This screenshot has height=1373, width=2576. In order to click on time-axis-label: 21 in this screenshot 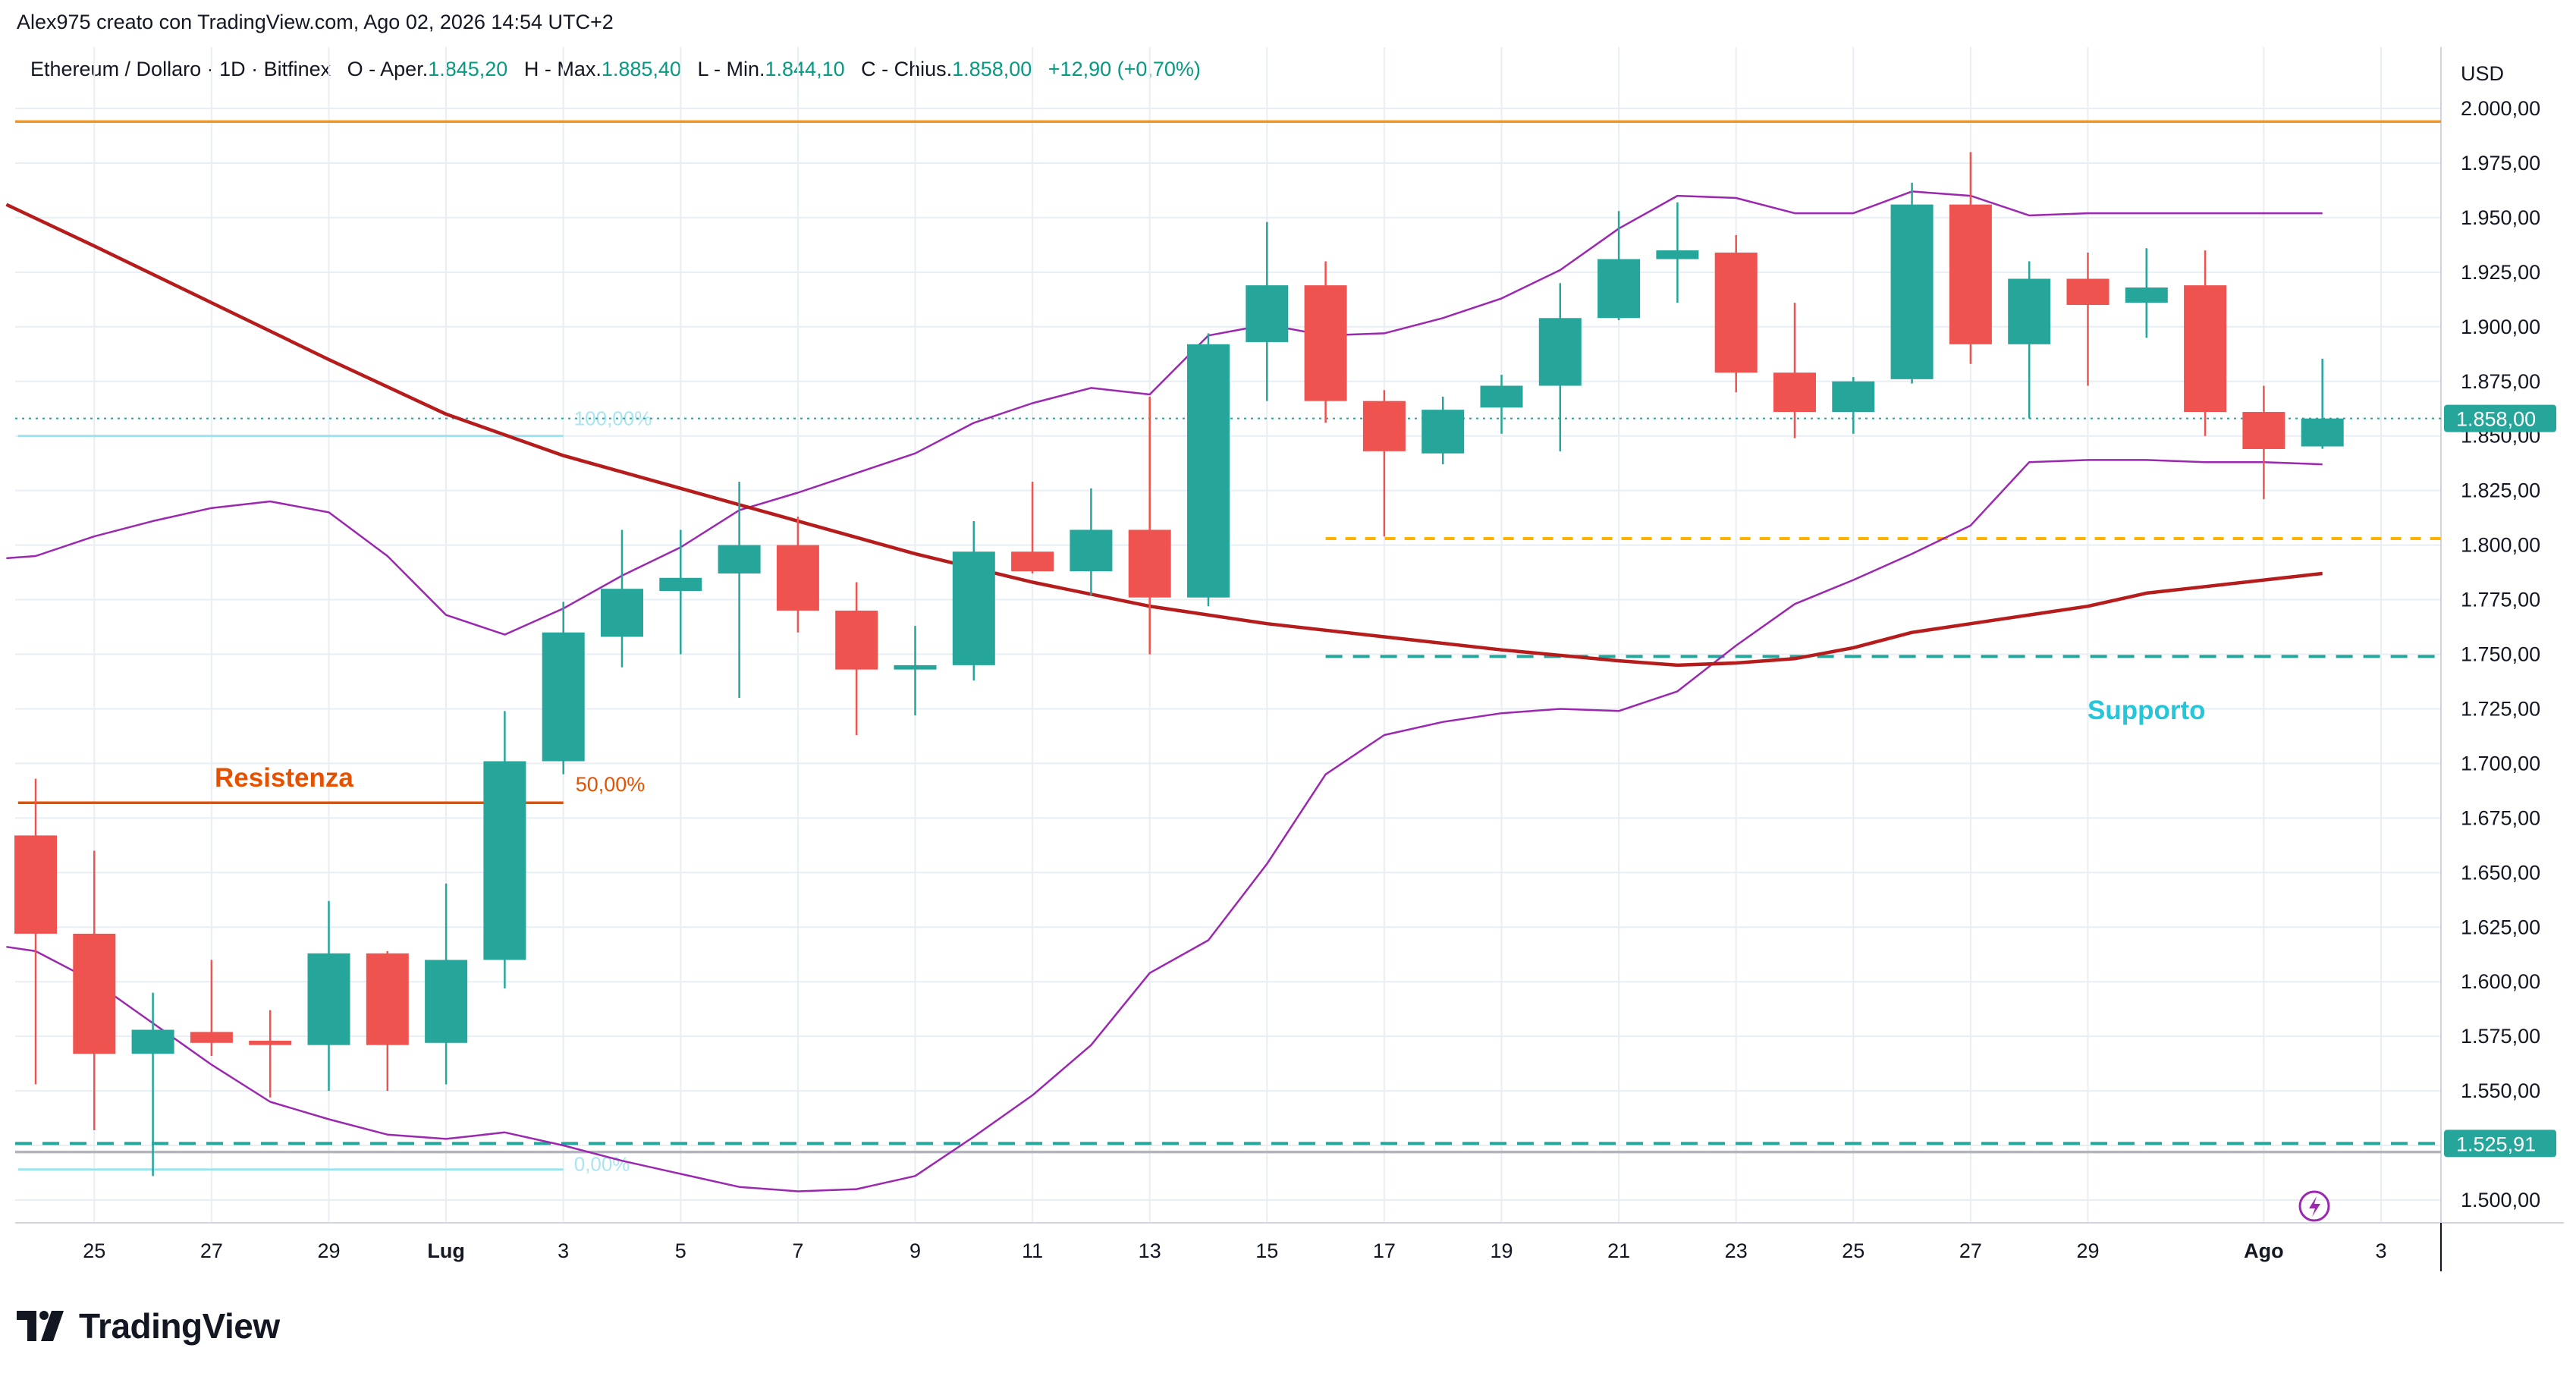, I will do `click(1618, 1250)`.